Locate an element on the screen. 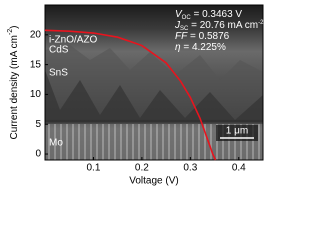 The width and height of the screenshot is (320, 240). x-tick-label: 0.3 is located at coordinates (190, 168).